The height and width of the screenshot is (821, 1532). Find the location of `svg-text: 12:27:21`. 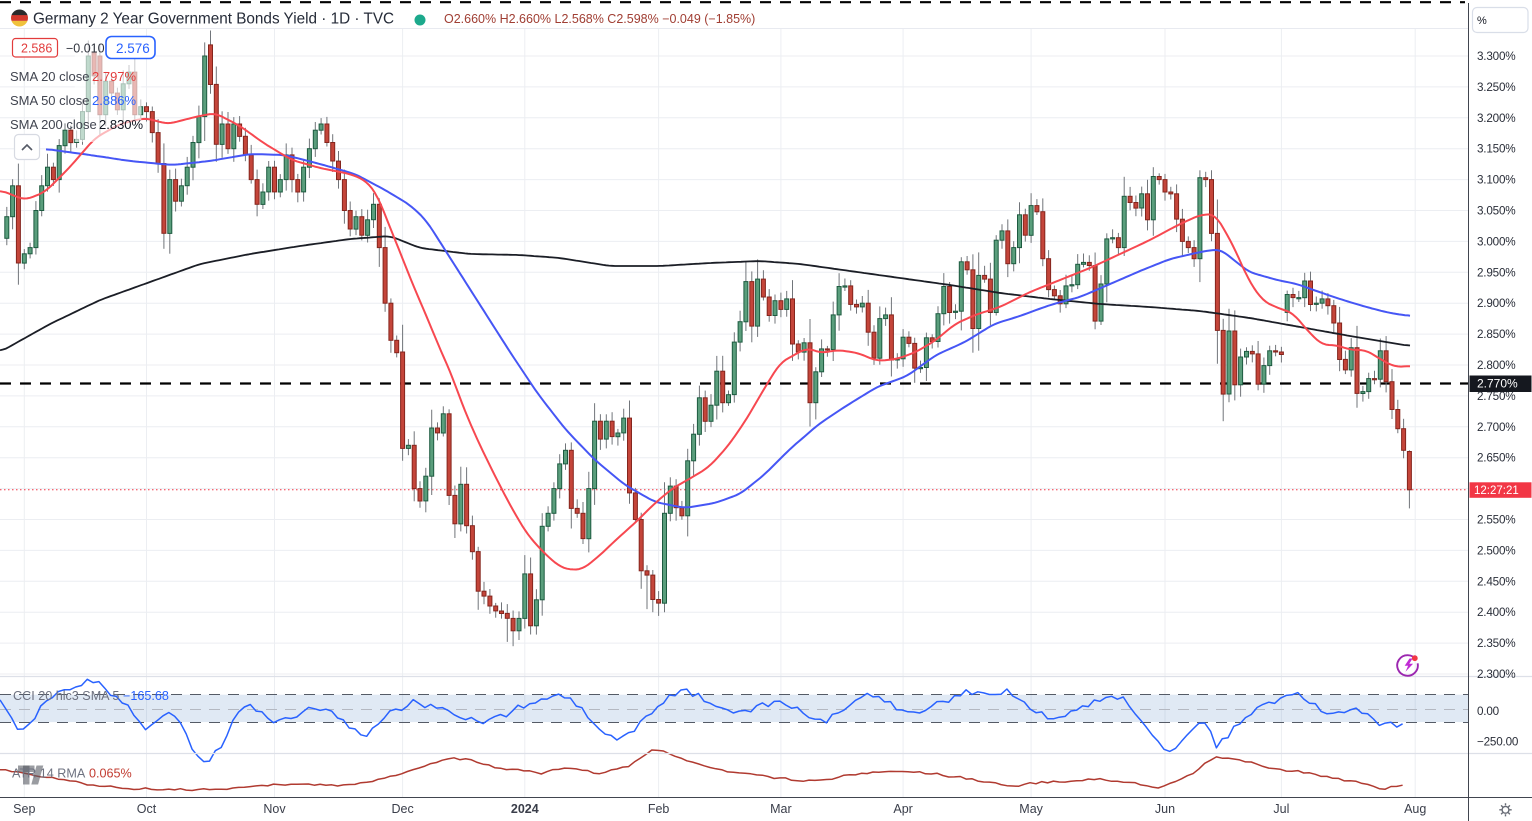

svg-text: 12:27:21 is located at coordinates (1496, 491).